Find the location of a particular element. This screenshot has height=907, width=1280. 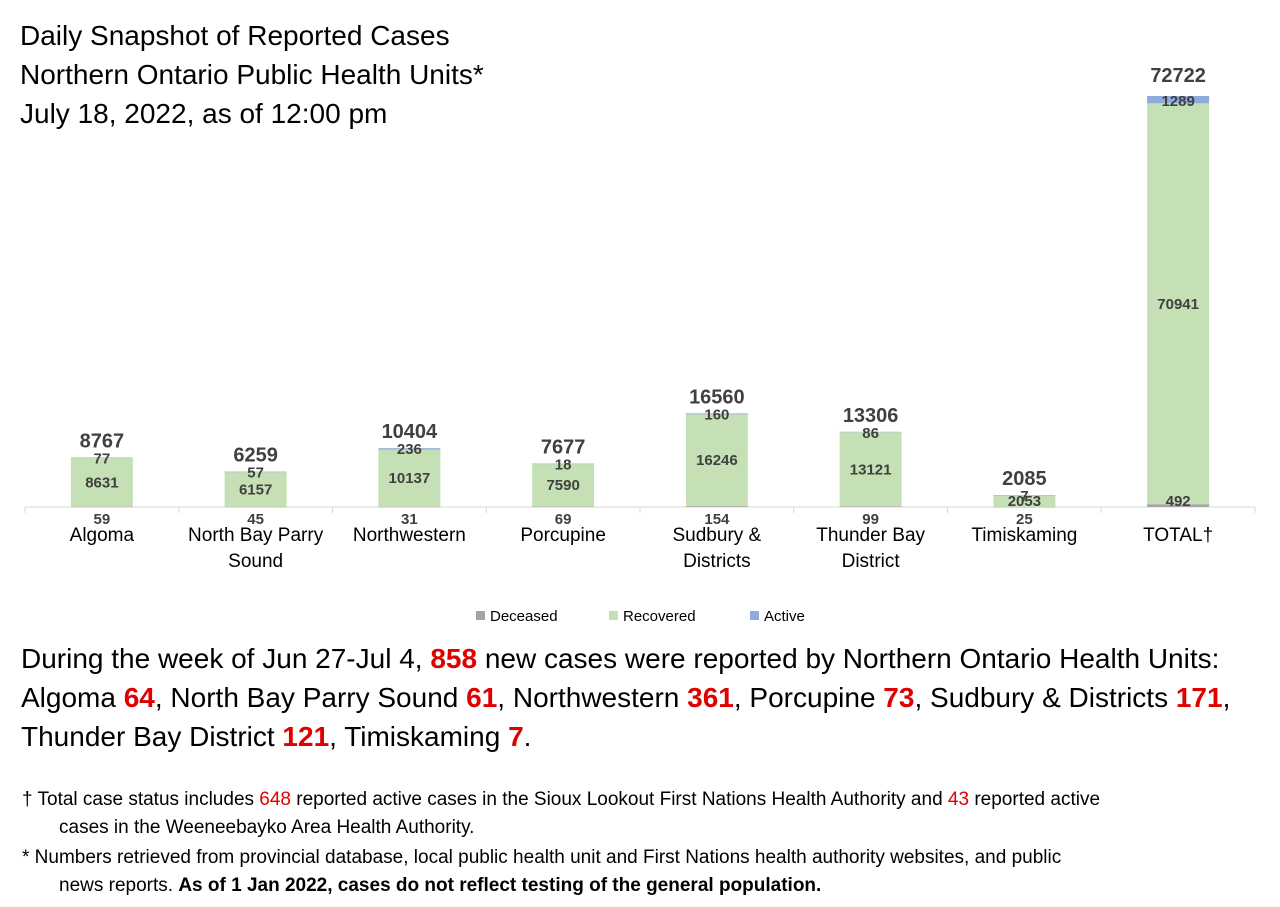

data-label-recovered: 70941 is located at coordinates (1178, 304).